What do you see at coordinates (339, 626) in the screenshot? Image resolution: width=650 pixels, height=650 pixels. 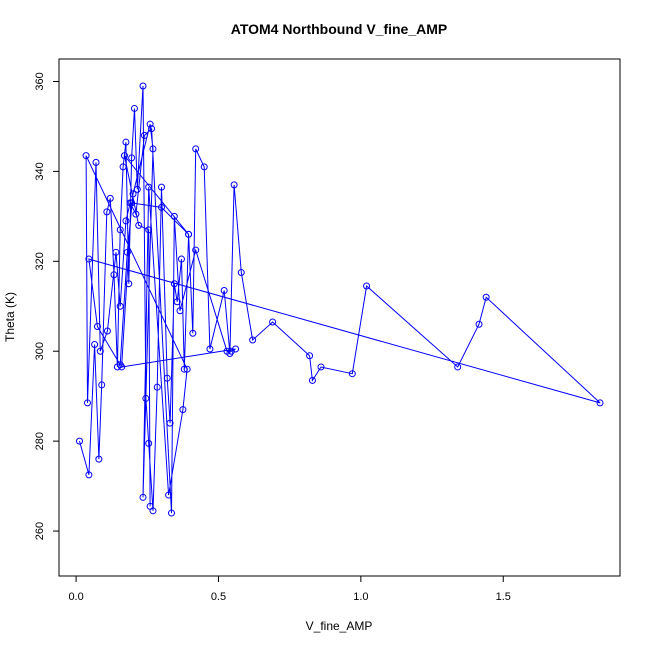 I see `x-axis-label: V_fine_AMP` at bounding box center [339, 626].